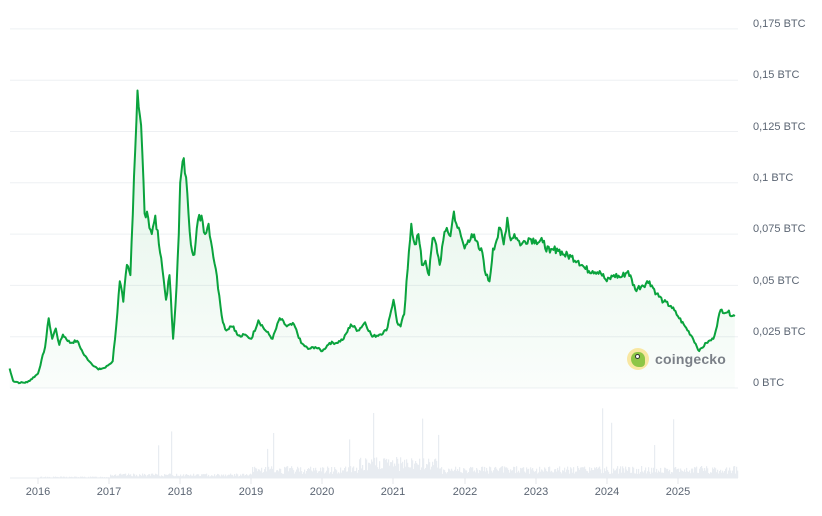  Describe the element at coordinates (776, 281) in the screenshot. I see `y-axis-label: 0,05 BTC` at that location.